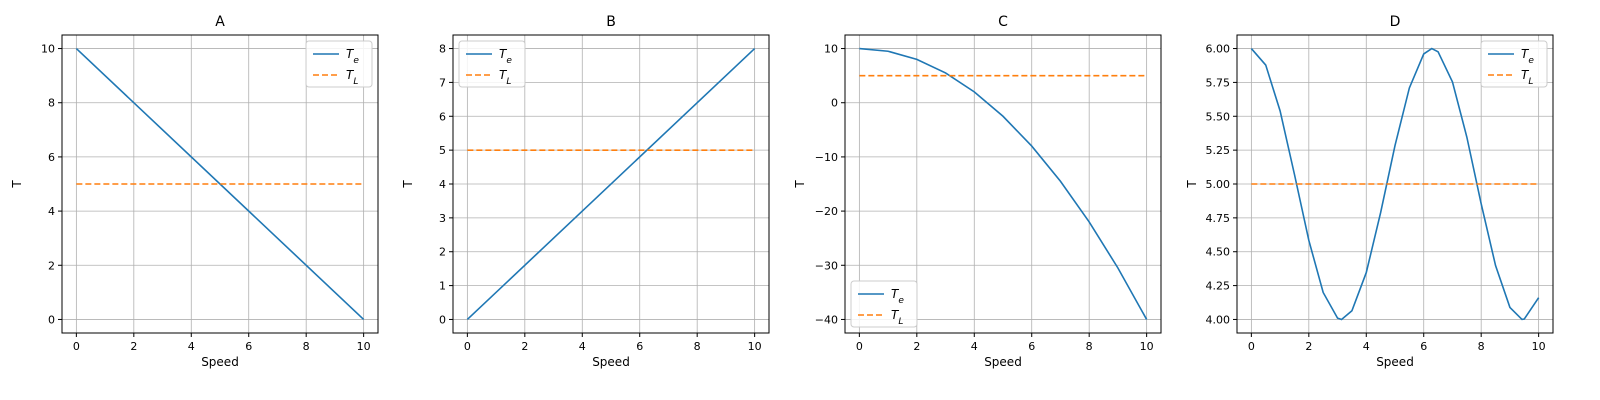  Describe the element at coordinates (442, 218) in the screenshot. I see `y-tick-label: 3` at that location.